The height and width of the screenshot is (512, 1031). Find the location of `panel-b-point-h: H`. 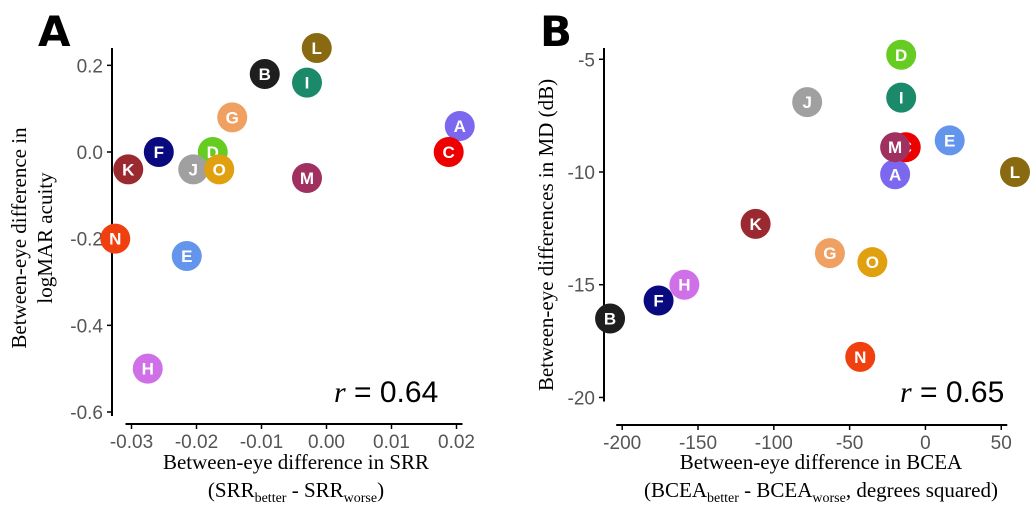

panel-b-point-h: H is located at coordinates (684, 284).